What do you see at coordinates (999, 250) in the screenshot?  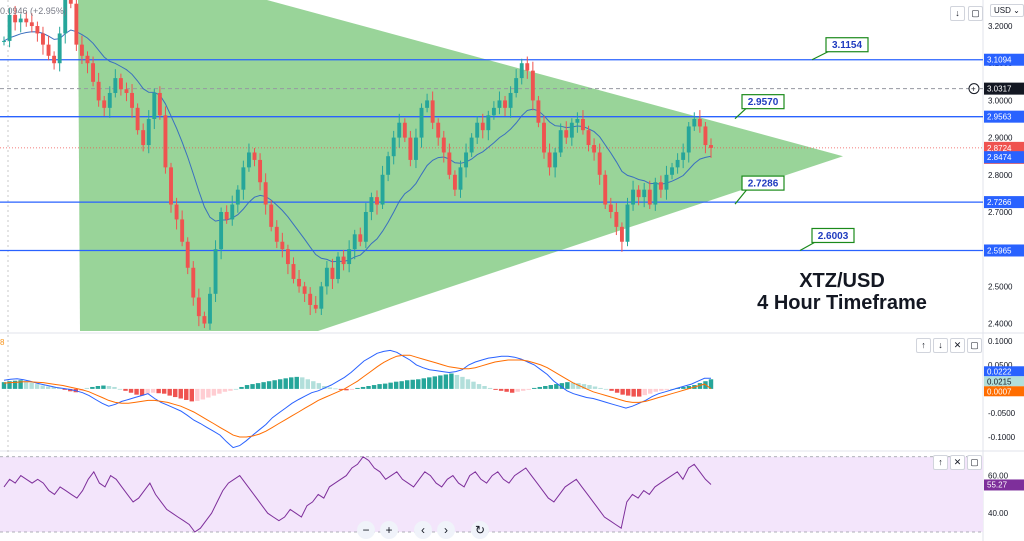 I see `level-badge-label: 2.5965` at bounding box center [999, 250].